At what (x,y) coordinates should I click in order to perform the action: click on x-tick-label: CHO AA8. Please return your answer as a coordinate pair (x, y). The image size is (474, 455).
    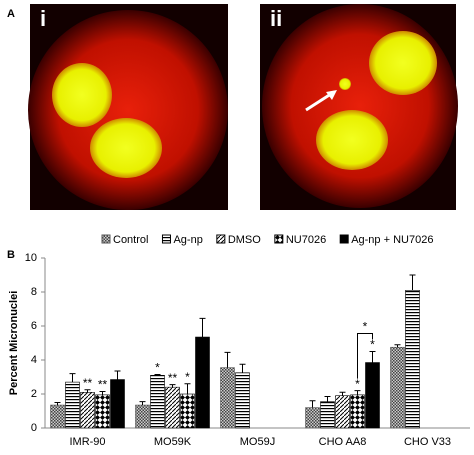
    Looking at the image, I should click on (343, 442).